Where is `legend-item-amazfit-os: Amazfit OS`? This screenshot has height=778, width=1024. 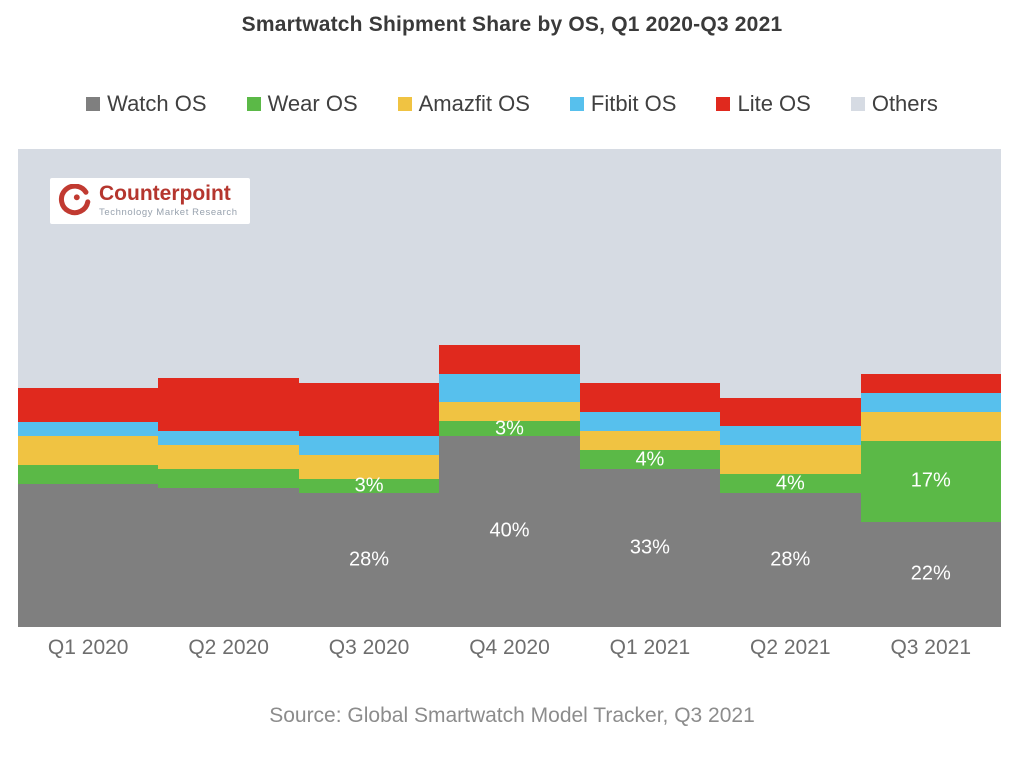 legend-item-amazfit-os: Amazfit OS is located at coordinates (463, 104).